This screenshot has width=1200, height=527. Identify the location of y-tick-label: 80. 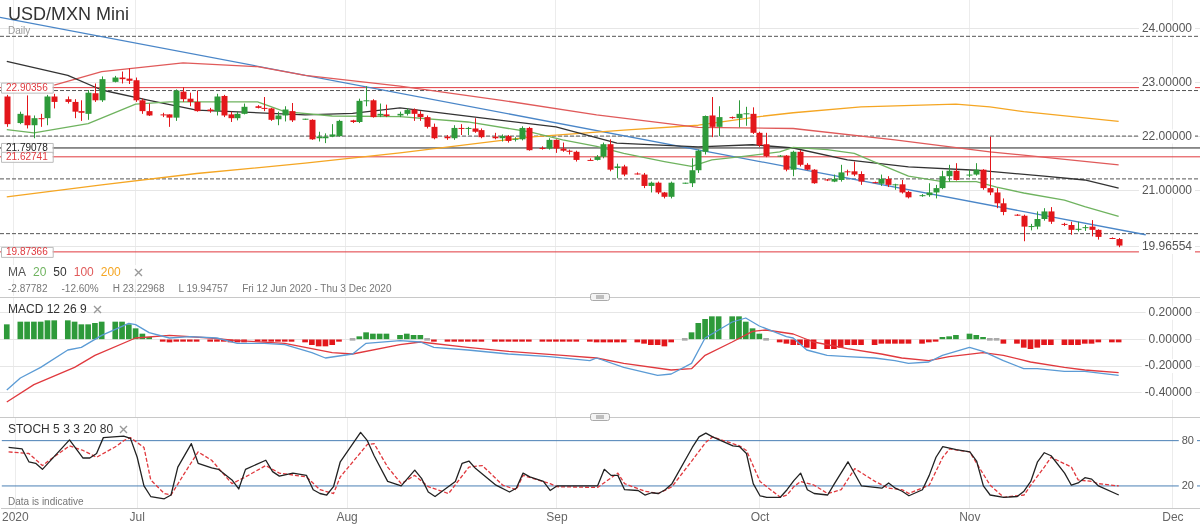
(1187, 439).